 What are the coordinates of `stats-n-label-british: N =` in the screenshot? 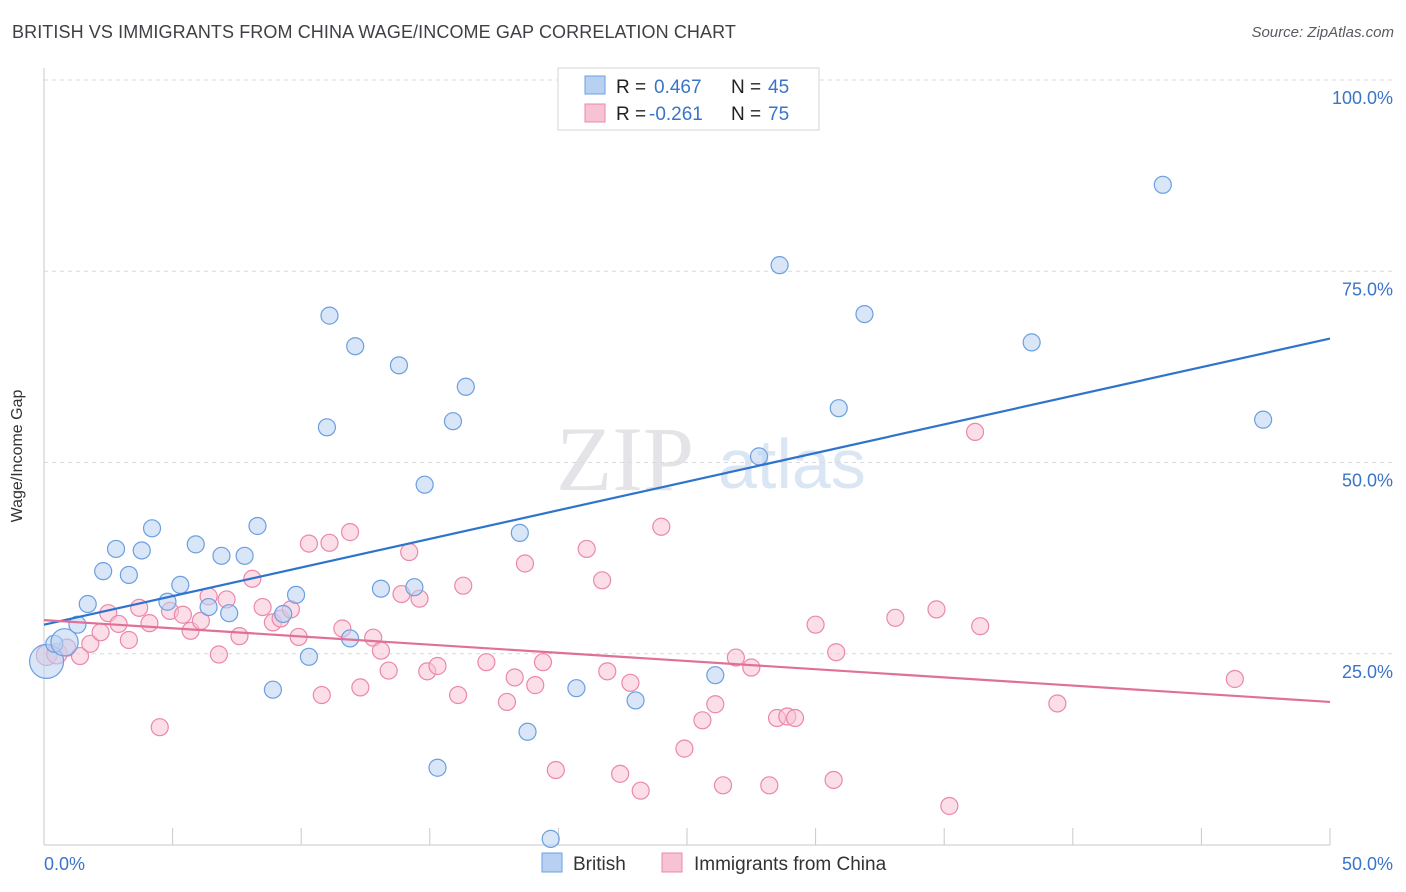 It's located at (746, 87).